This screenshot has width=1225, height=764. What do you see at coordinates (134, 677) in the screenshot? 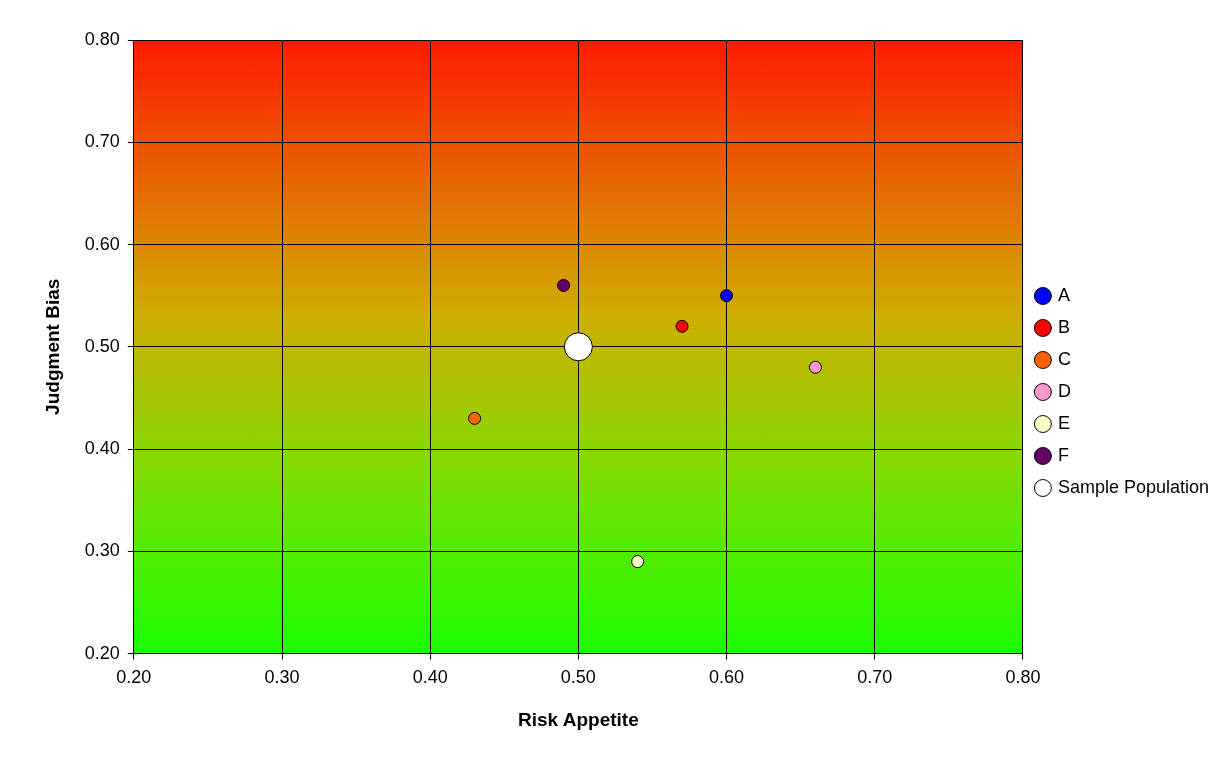
I see `x-tick-label: 0.20` at bounding box center [134, 677].